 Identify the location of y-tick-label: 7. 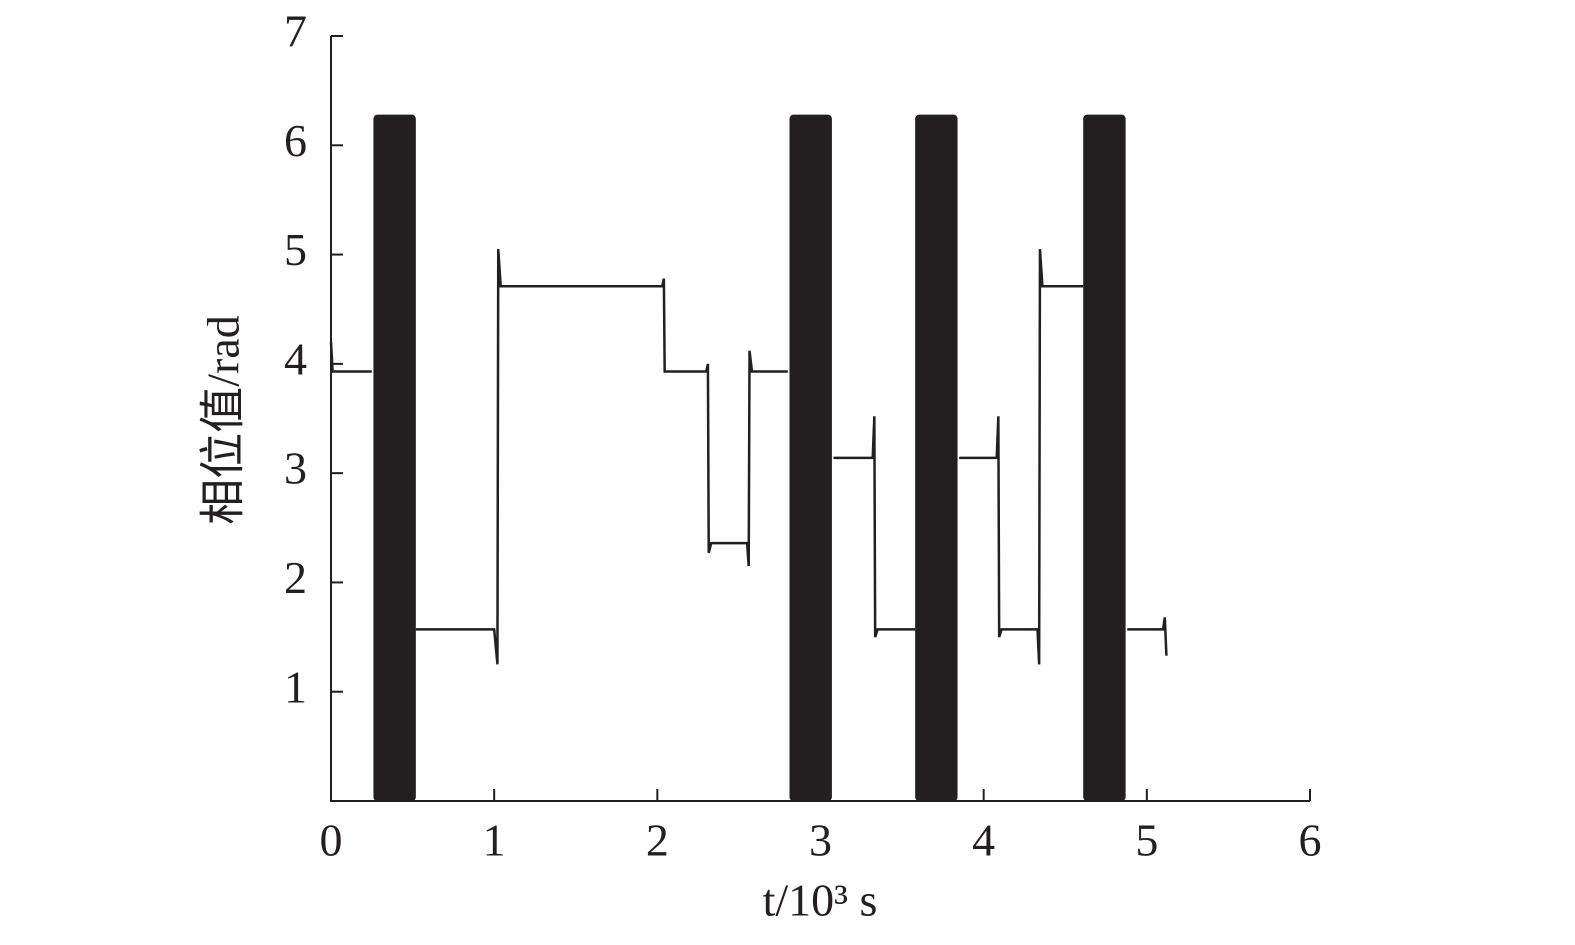
(295, 31).